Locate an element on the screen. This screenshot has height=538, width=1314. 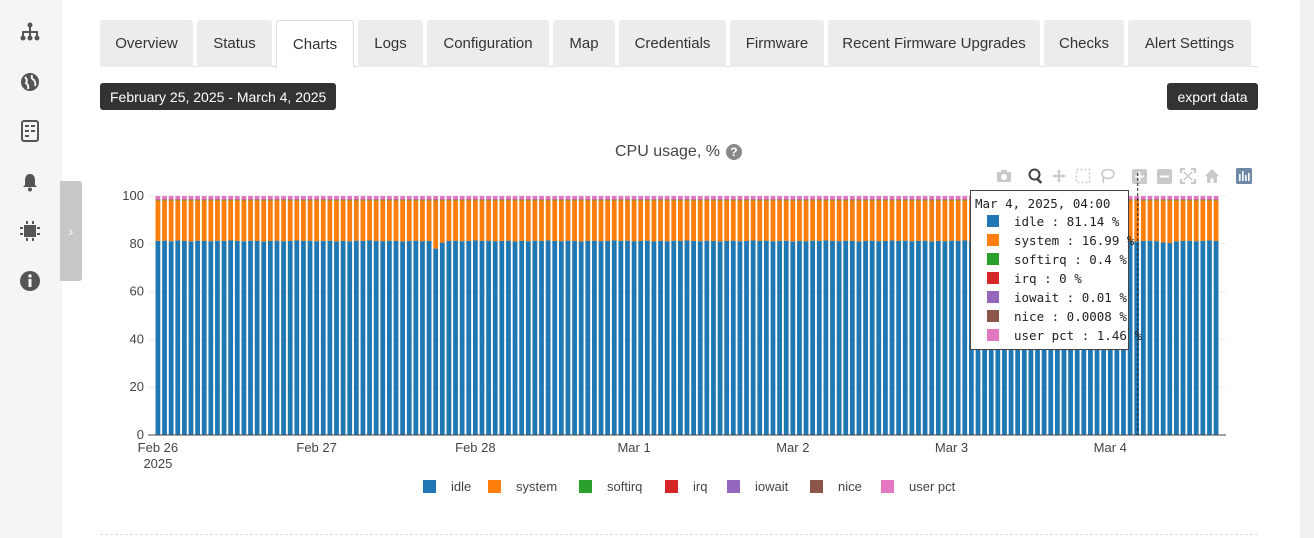
sidebar-toggle-button: › is located at coordinates (71, 231).